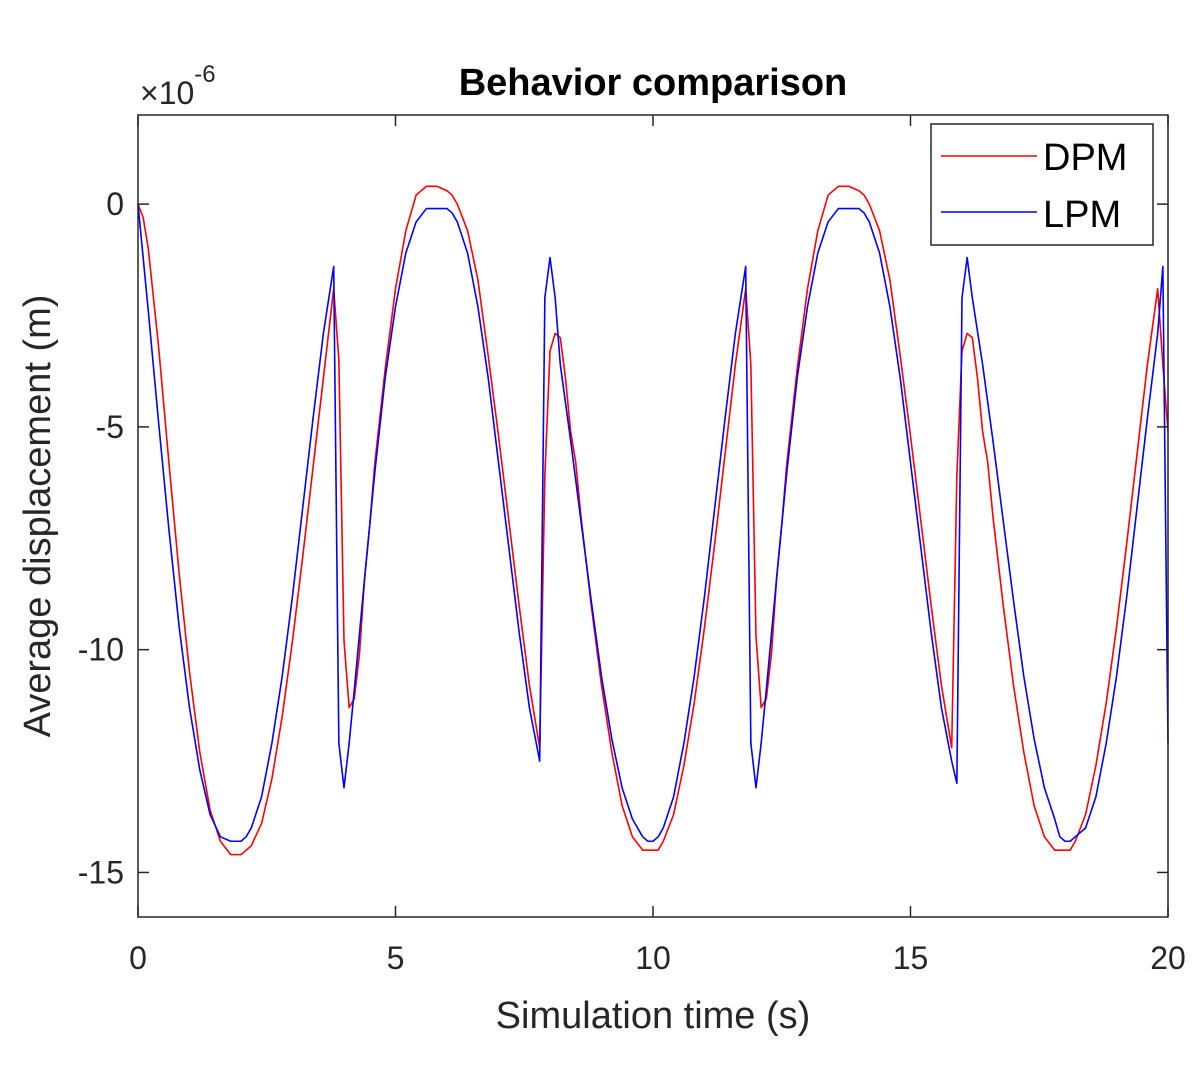 The height and width of the screenshot is (1077, 1196). I want to click on y-exponent-label: ×10⁻⁶, so click(178, 86).